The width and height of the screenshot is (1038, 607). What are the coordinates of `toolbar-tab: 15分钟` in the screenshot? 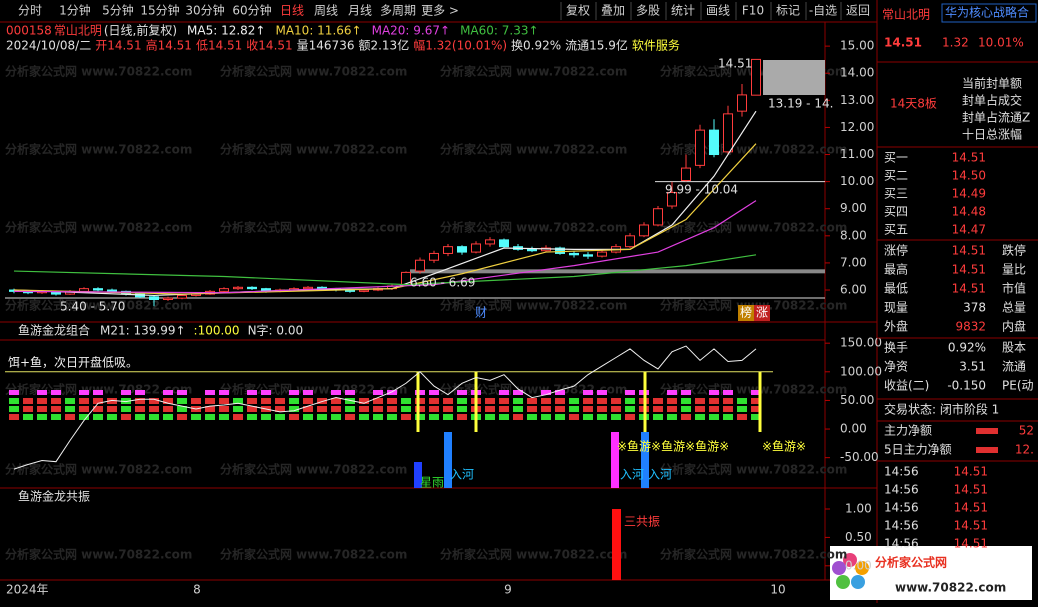 It's located at (159, 10).